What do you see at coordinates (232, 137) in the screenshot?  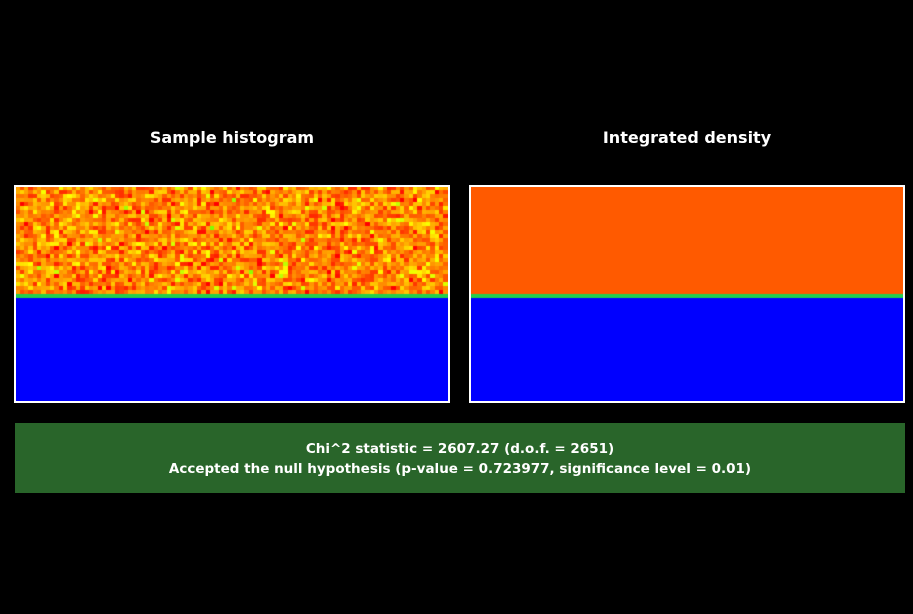 I see `sample-histogram-title: Sample histogram` at bounding box center [232, 137].